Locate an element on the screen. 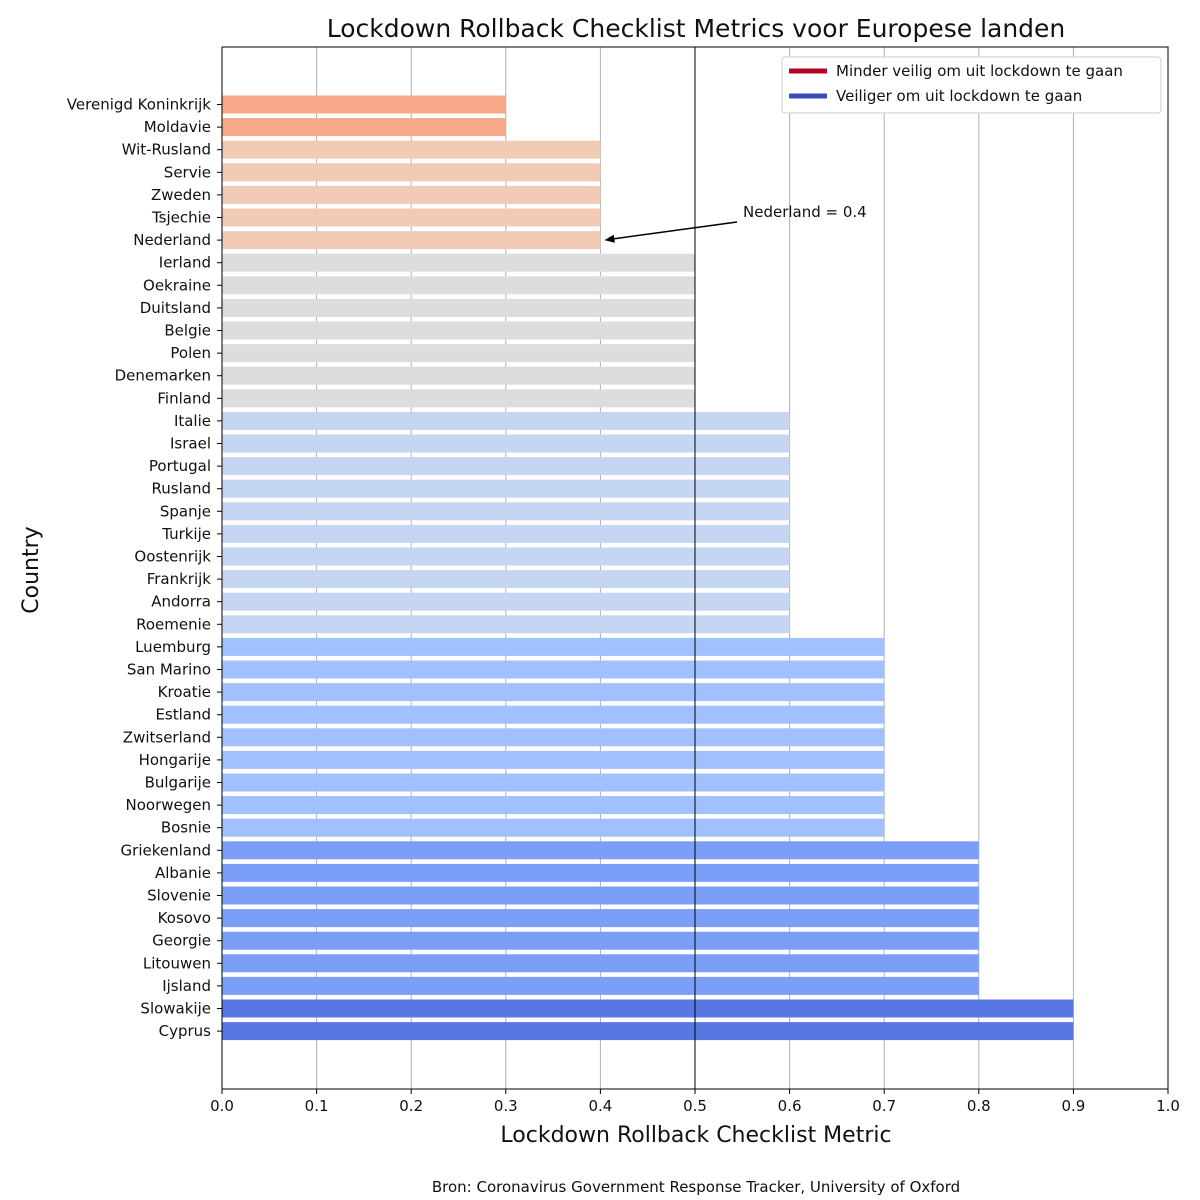 The width and height of the screenshot is (1200, 1200). x-tick-label: 0.3 is located at coordinates (506, 1106).